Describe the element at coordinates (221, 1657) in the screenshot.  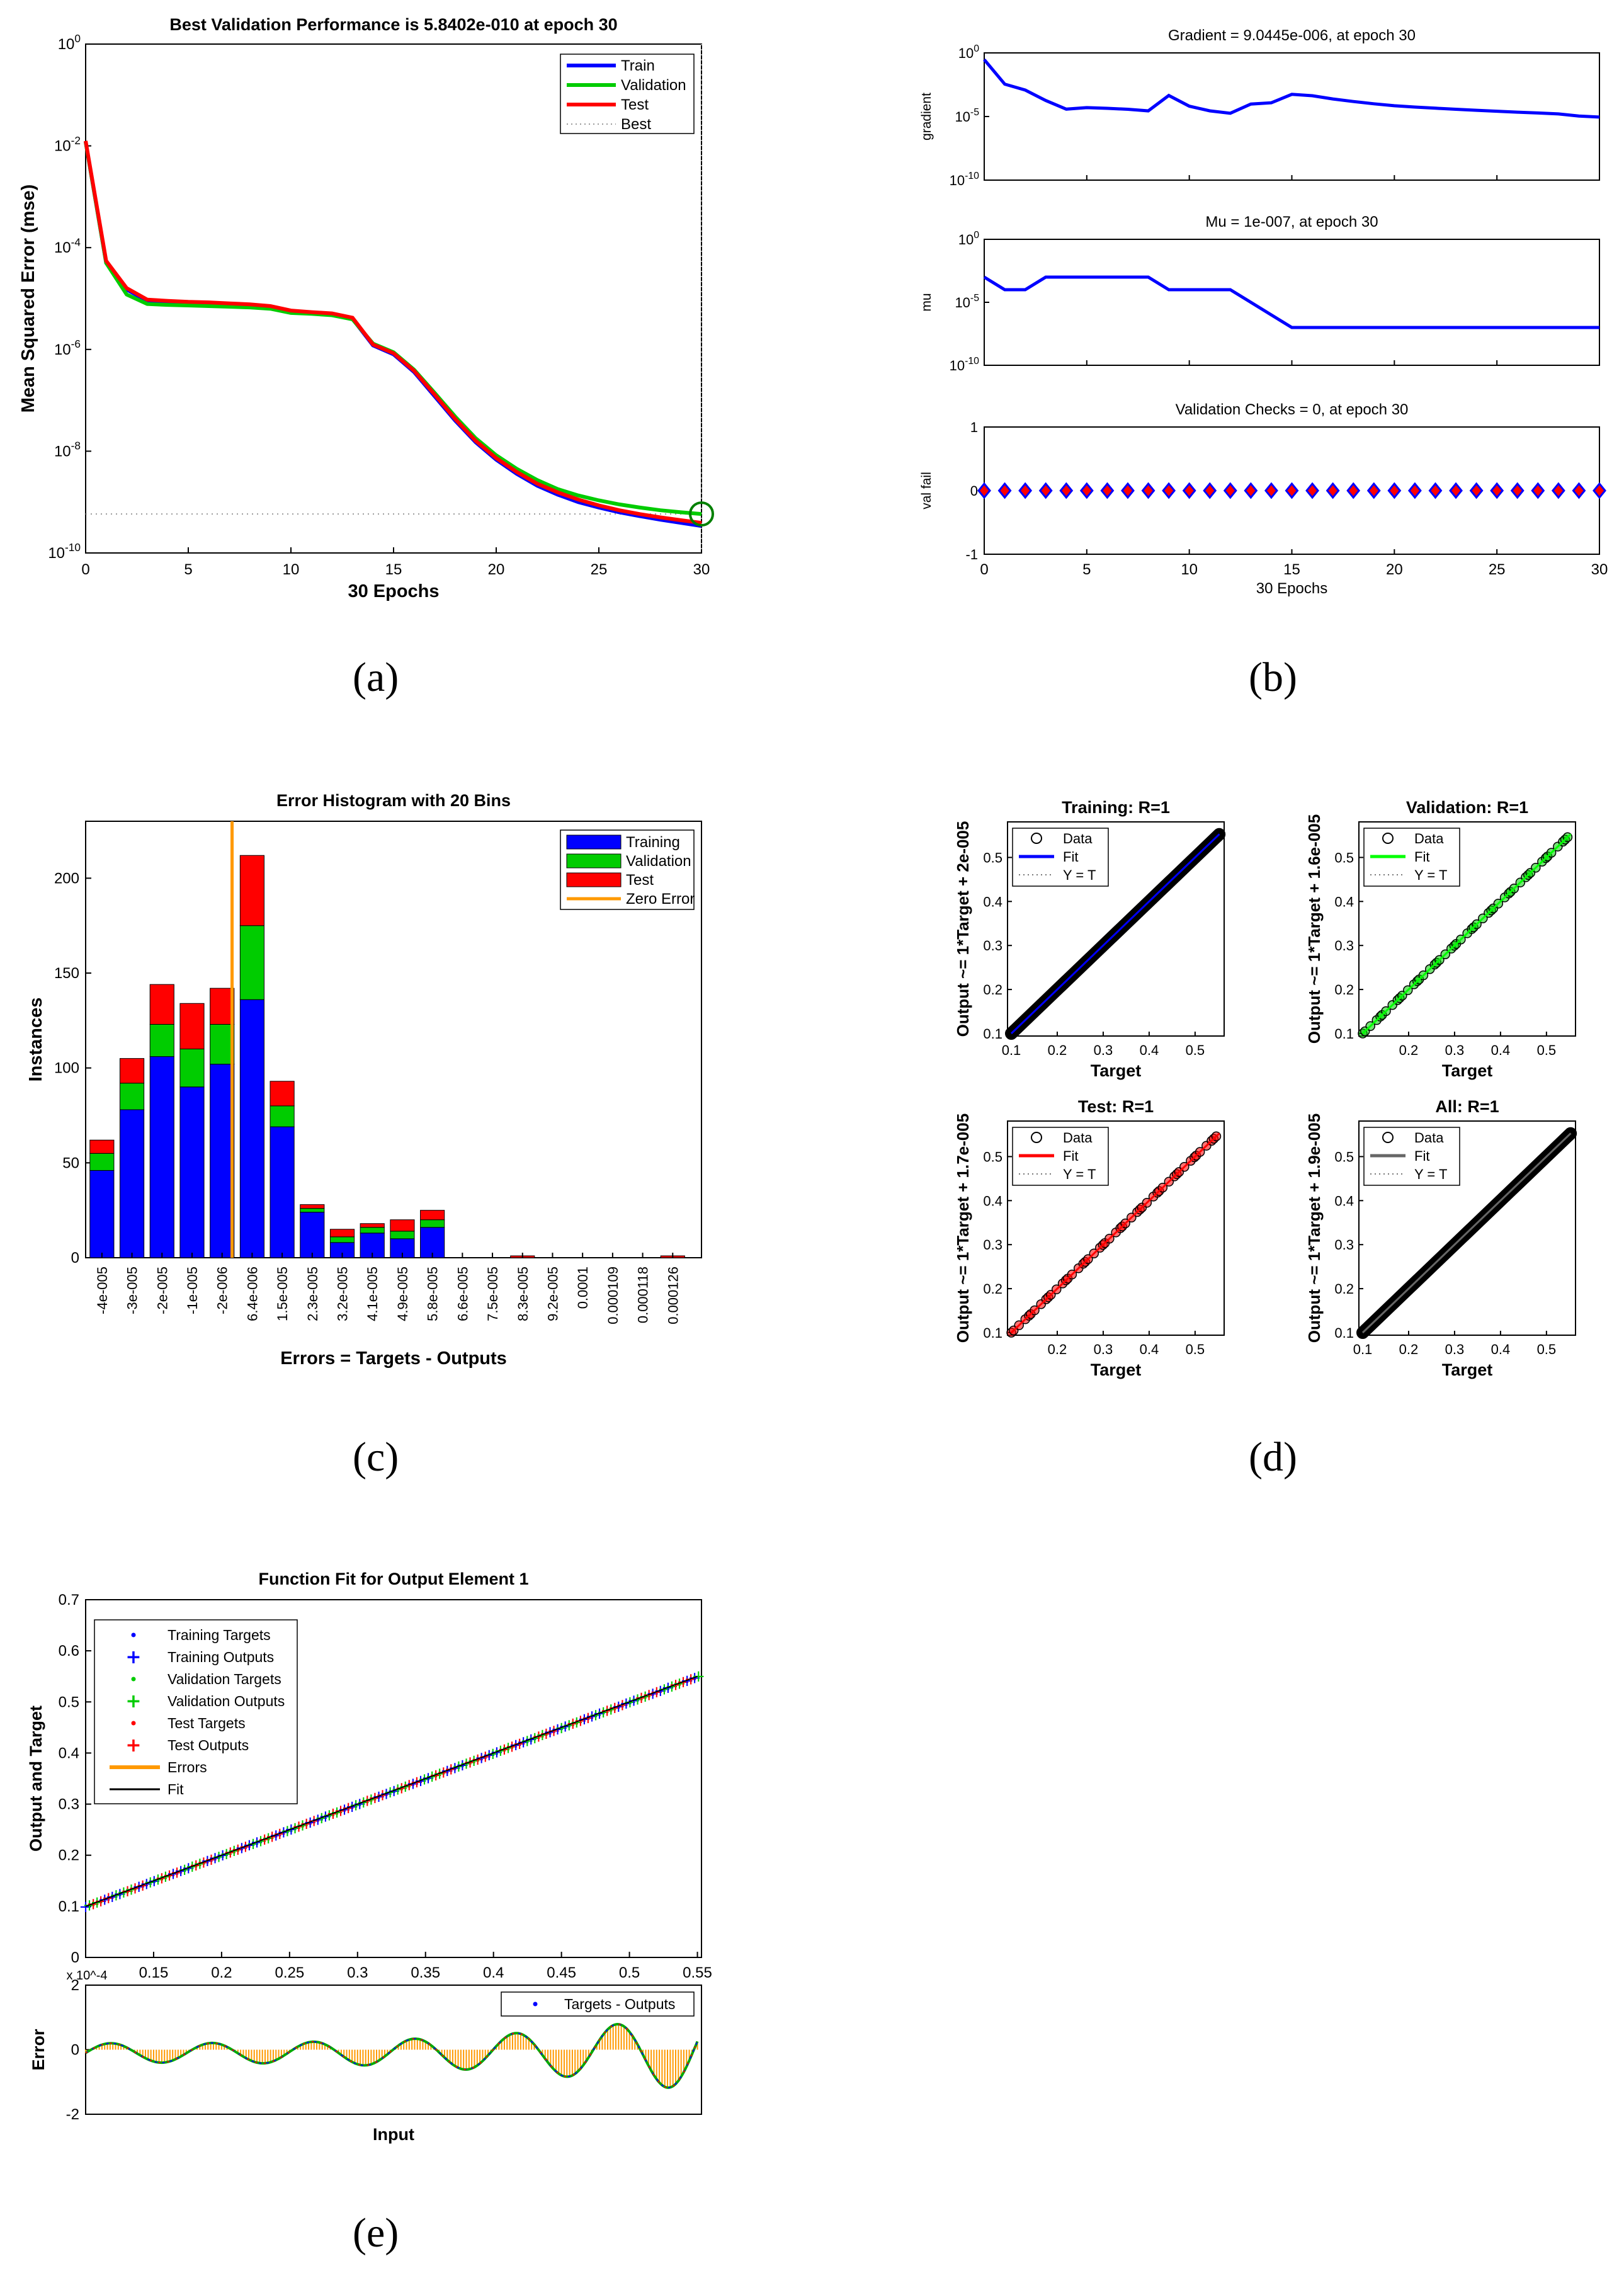
I see `fit-legend-label: Training Outputs` at that location.